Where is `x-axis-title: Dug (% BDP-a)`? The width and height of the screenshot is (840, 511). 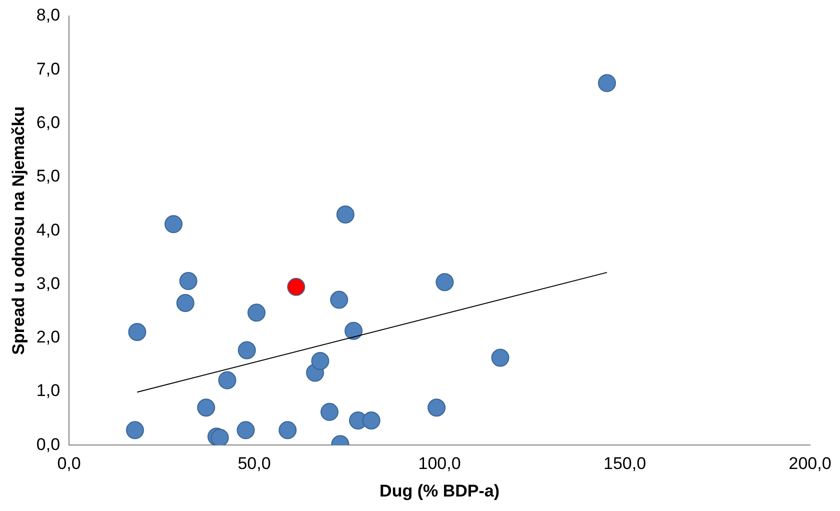 x-axis-title: Dug (% BDP-a) is located at coordinates (440, 490).